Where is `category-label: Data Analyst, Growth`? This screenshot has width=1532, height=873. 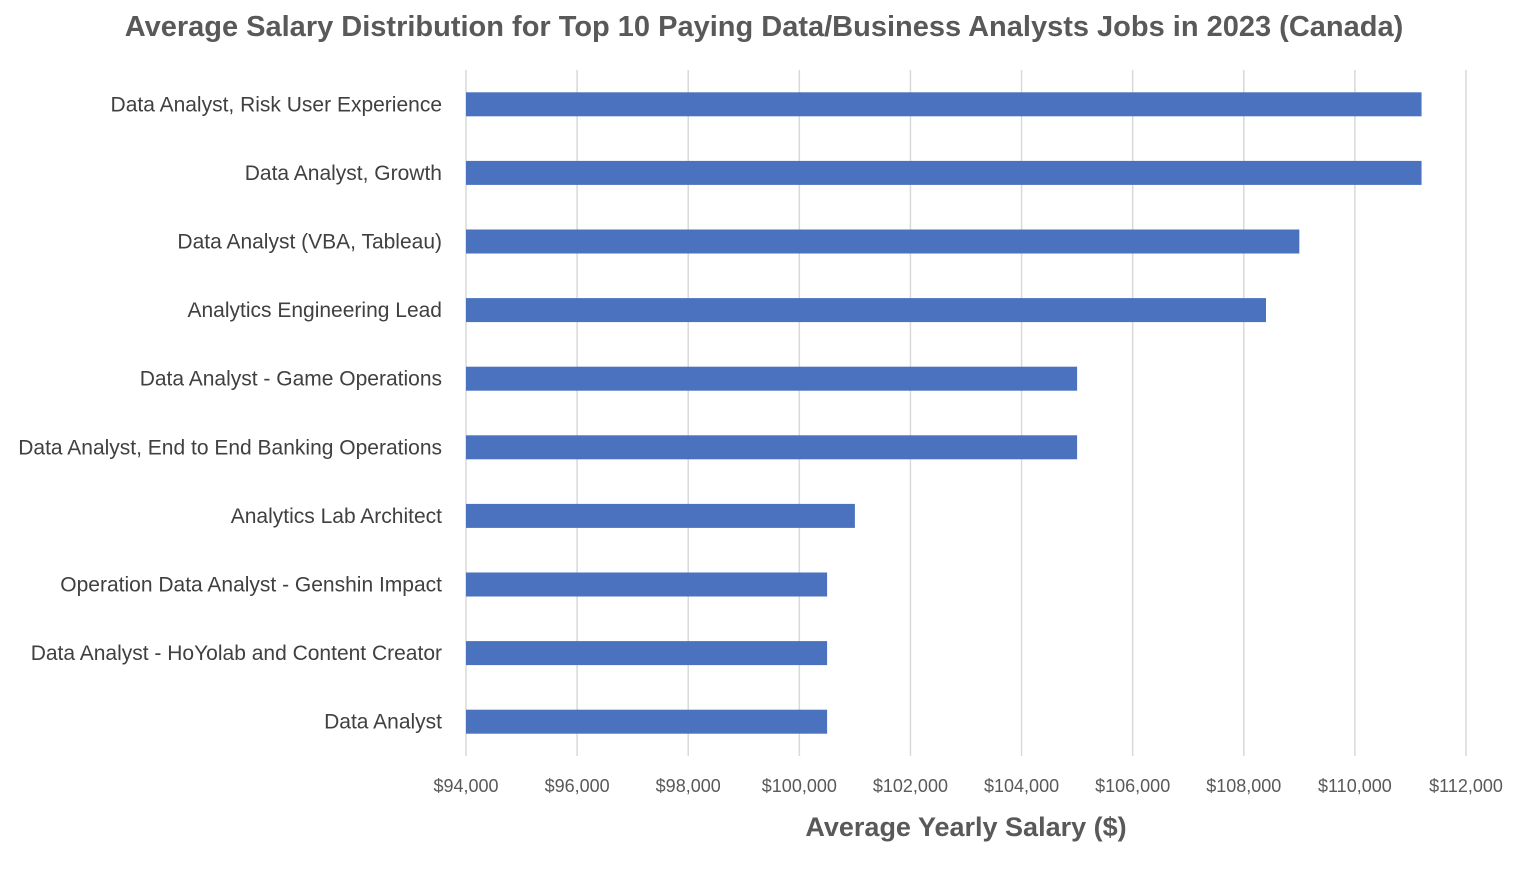
category-label: Data Analyst, Growth is located at coordinates (343, 173).